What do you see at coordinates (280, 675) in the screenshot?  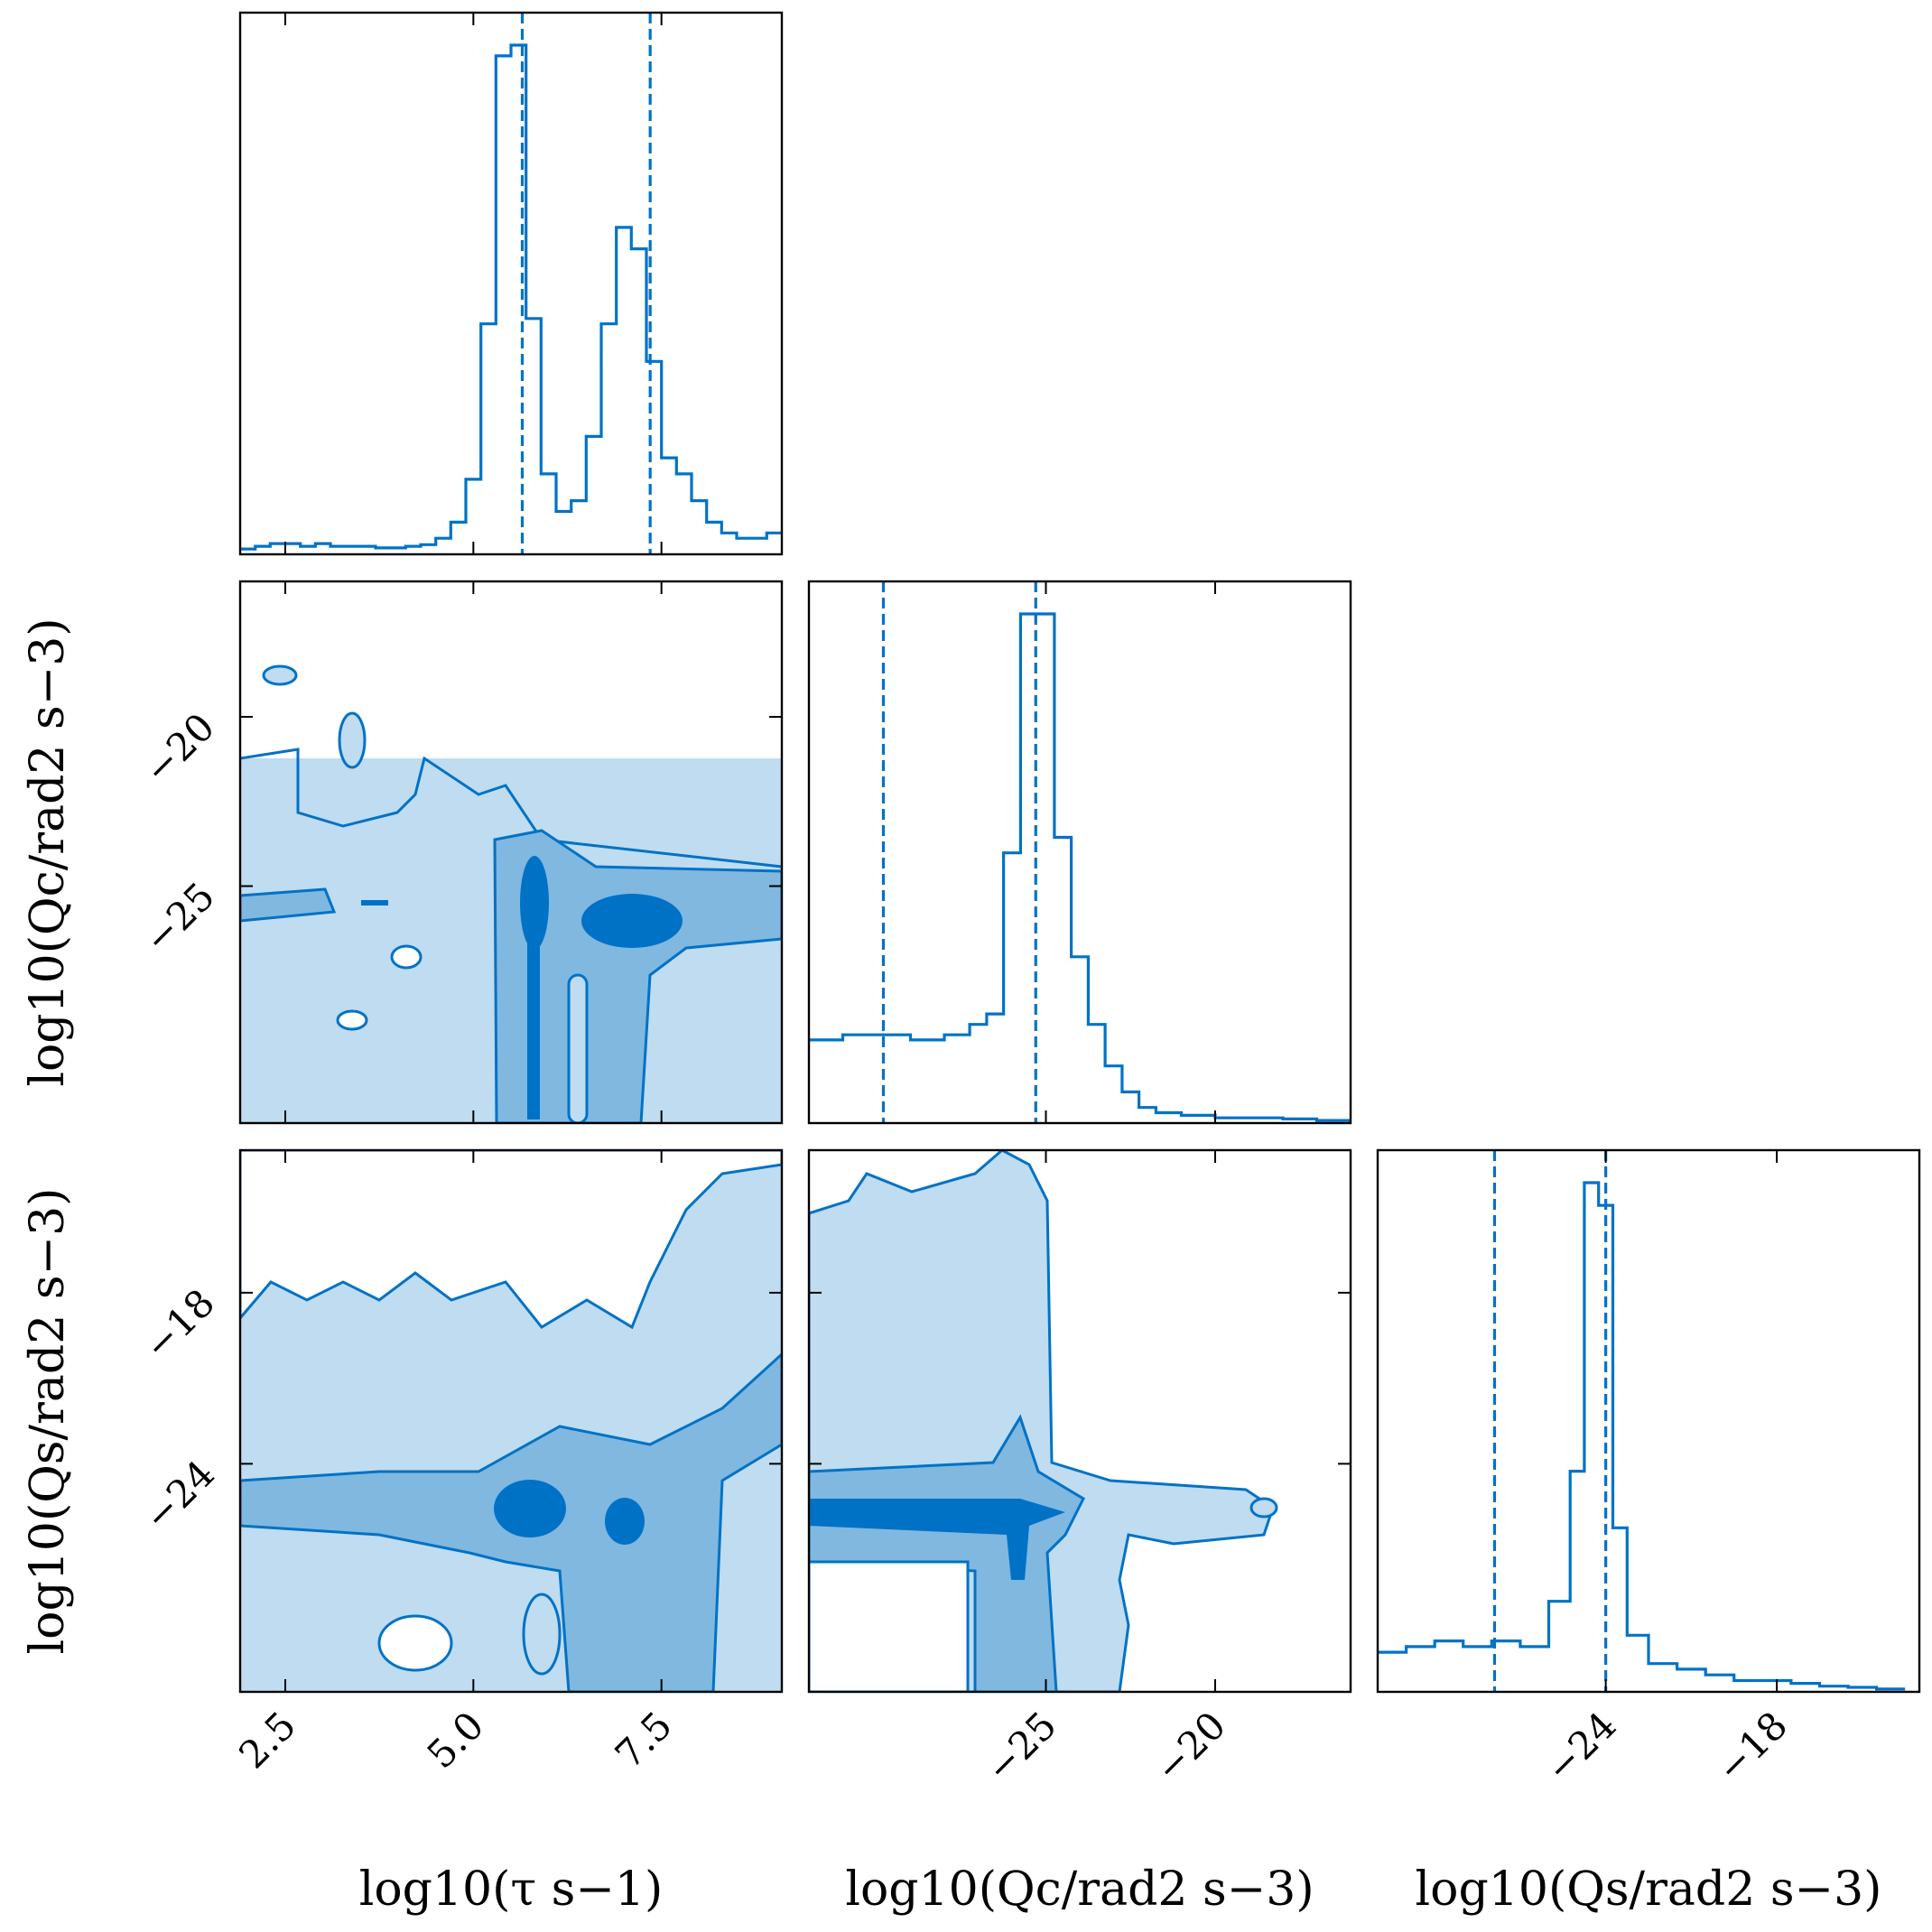 I see `contour-island-1-tau-qc` at bounding box center [280, 675].